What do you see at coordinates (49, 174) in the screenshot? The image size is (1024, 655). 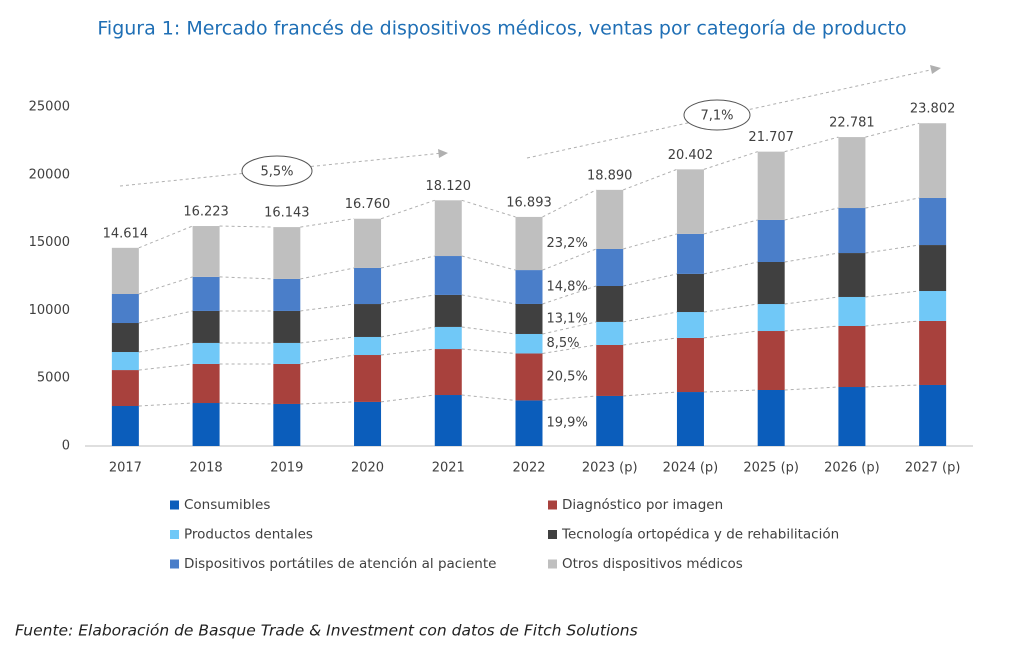 I see `y-tick-label: 20000` at bounding box center [49, 174].